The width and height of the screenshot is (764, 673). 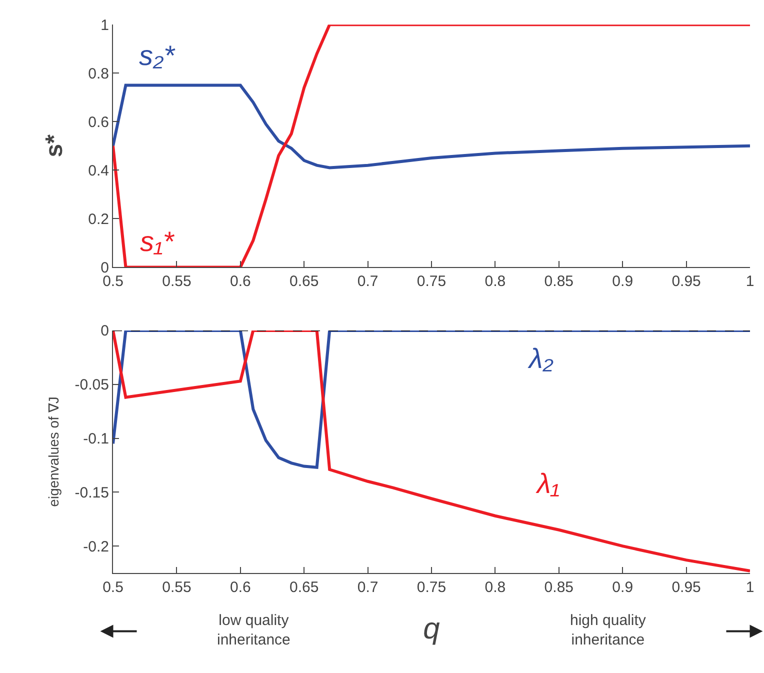 I want to click on x-tick-label: 0.5, so click(x=113, y=587).